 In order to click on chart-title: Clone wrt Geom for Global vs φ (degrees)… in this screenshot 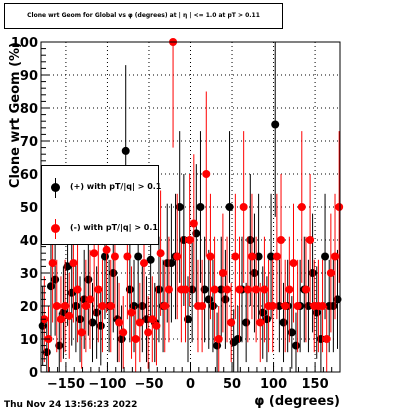, I will do `click(143, 15)`.